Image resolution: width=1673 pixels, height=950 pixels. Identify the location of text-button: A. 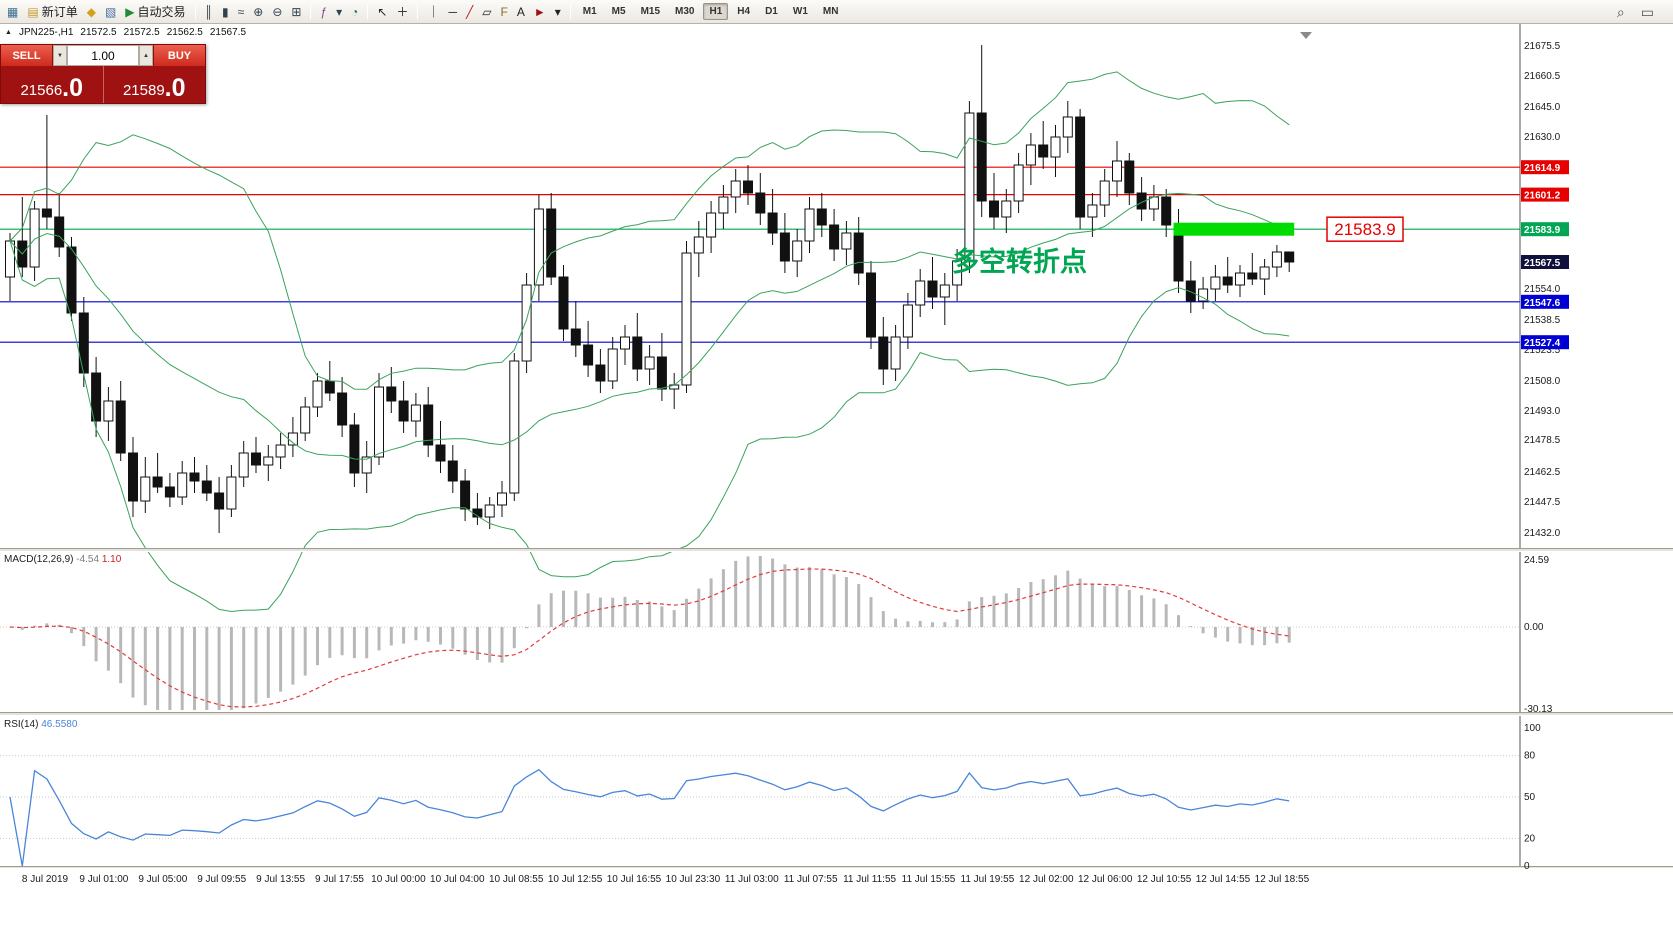
(521, 12).